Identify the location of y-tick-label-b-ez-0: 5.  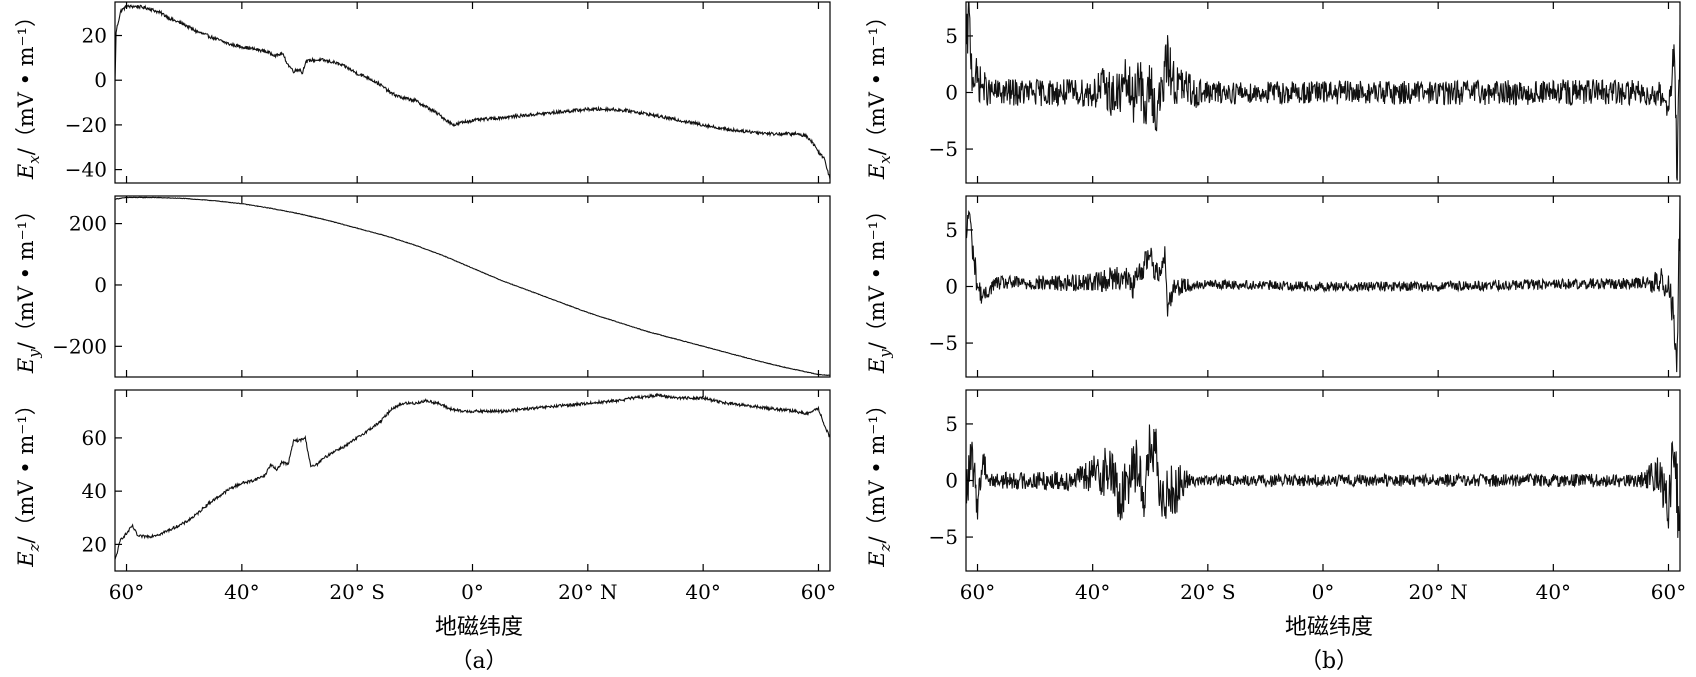
(951, 424).